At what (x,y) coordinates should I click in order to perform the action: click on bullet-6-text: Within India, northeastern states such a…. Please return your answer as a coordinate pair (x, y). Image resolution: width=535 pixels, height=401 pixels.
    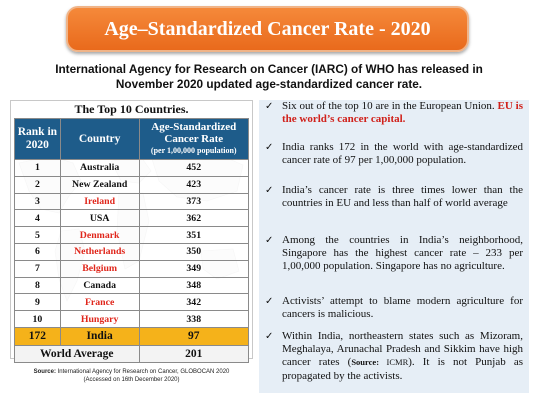
    Looking at the image, I should click on (402, 356).